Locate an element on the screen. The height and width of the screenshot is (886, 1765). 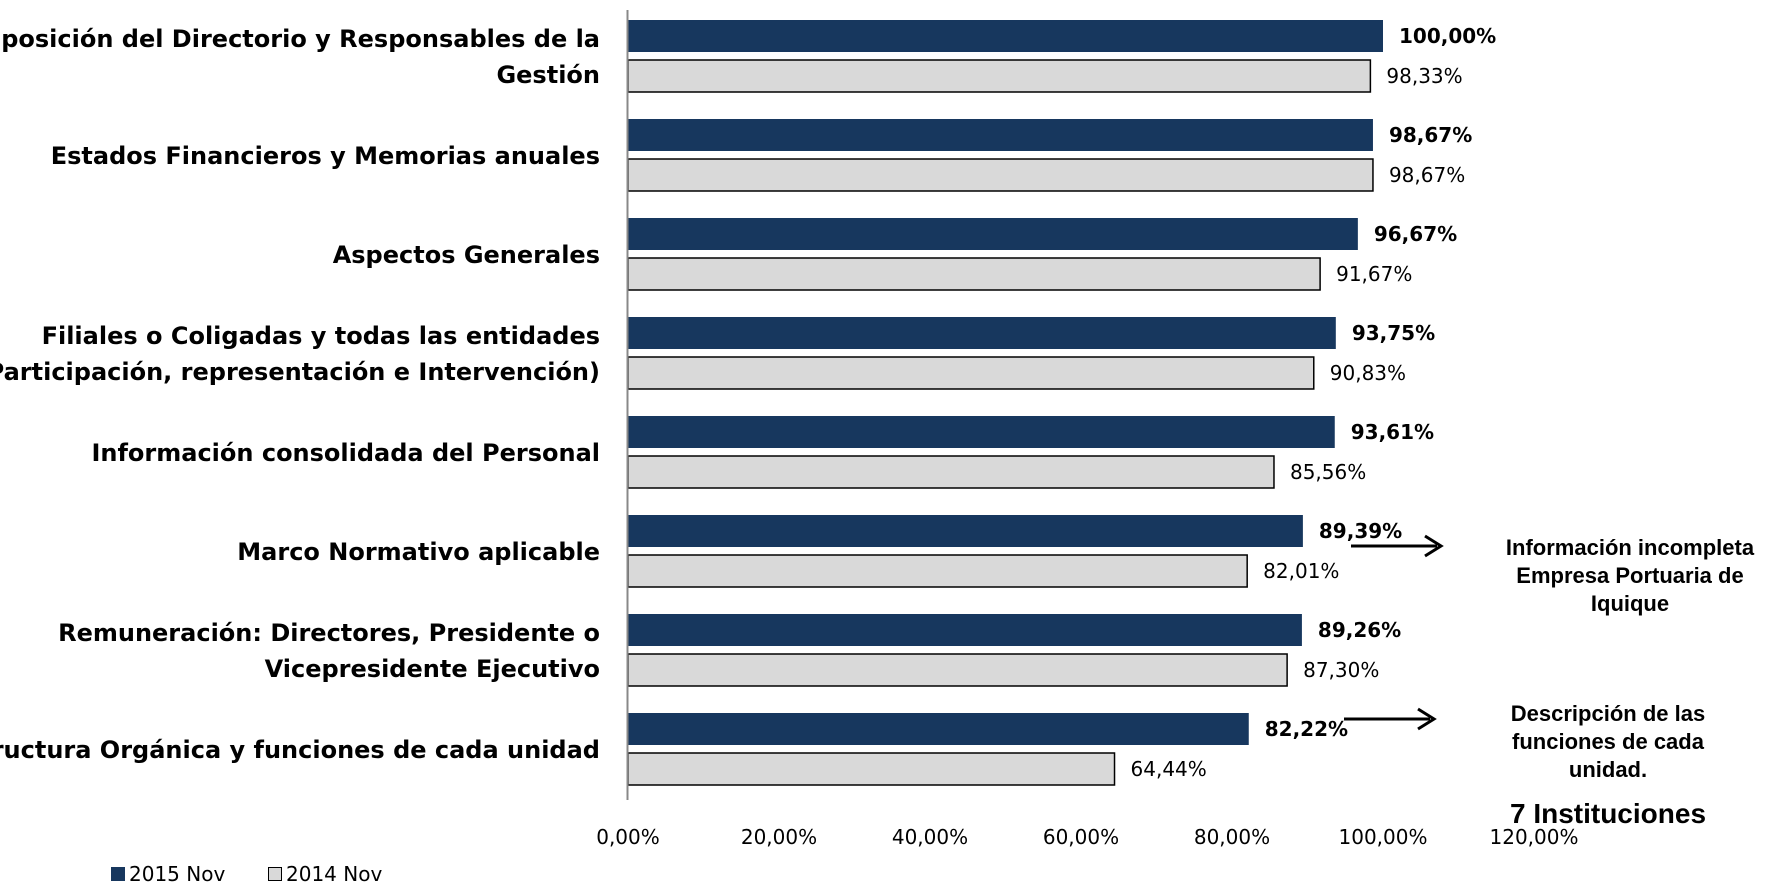
x-tick-label: 80,00% is located at coordinates (1232, 837).